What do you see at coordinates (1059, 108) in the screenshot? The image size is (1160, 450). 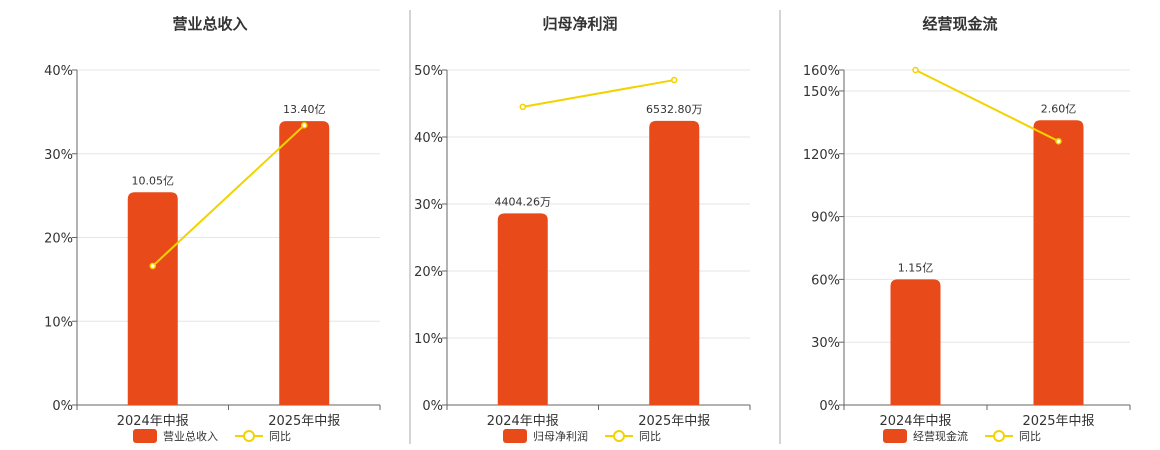 I see `bar-data-label: 2.60亿` at bounding box center [1059, 108].